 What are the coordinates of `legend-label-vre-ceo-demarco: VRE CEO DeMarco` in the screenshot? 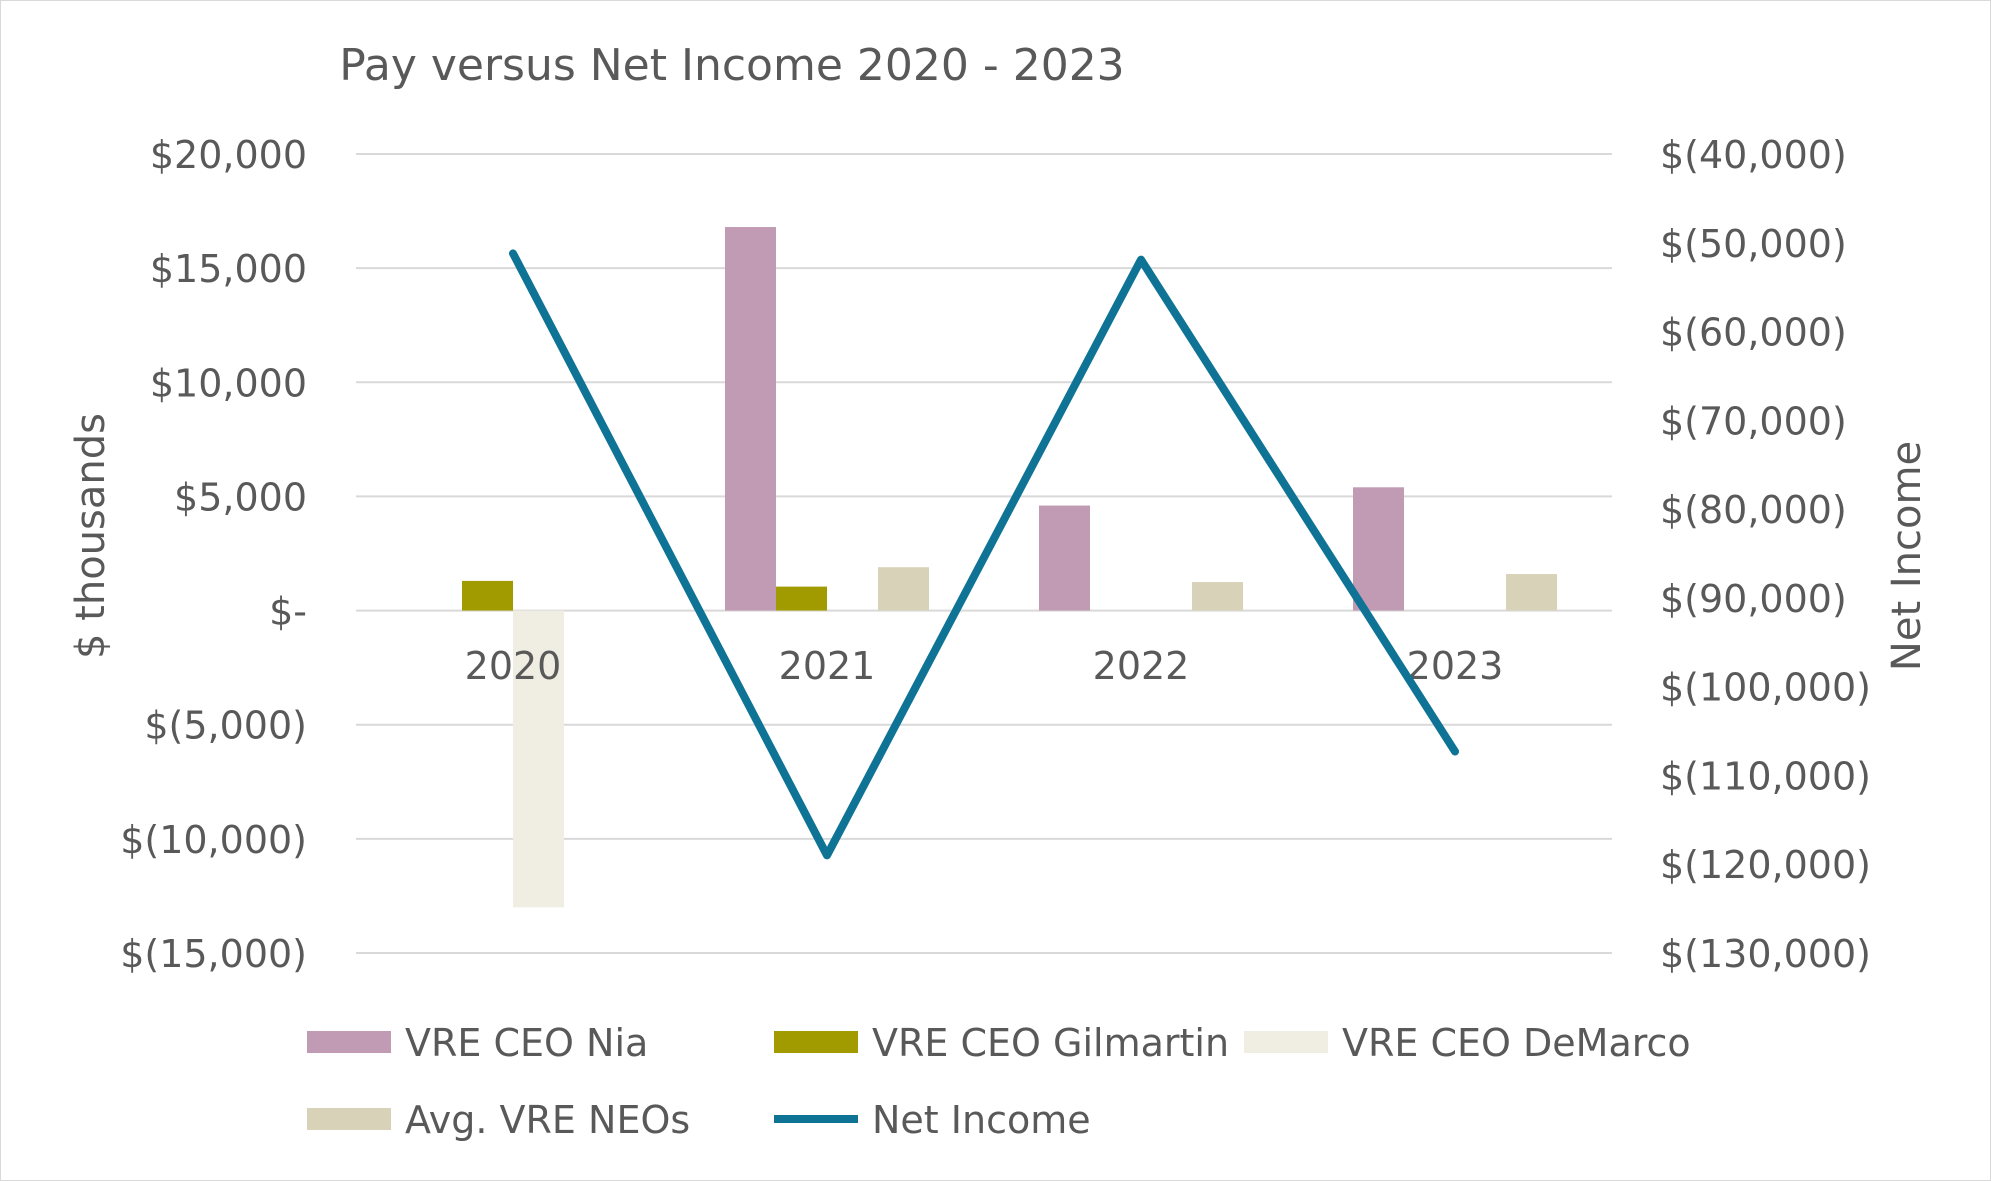 It's located at (1516, 1043).